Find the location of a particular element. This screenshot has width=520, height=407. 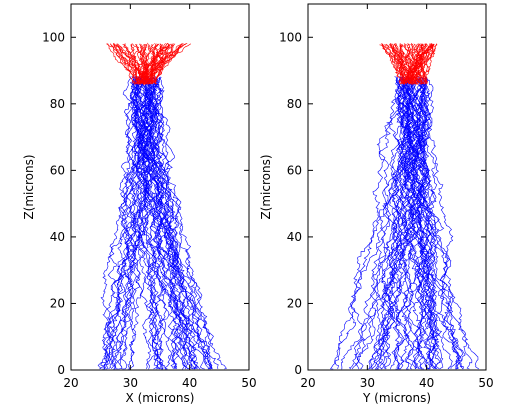

x-axis-label: Y (microns) is located at coordinates (396, 398).